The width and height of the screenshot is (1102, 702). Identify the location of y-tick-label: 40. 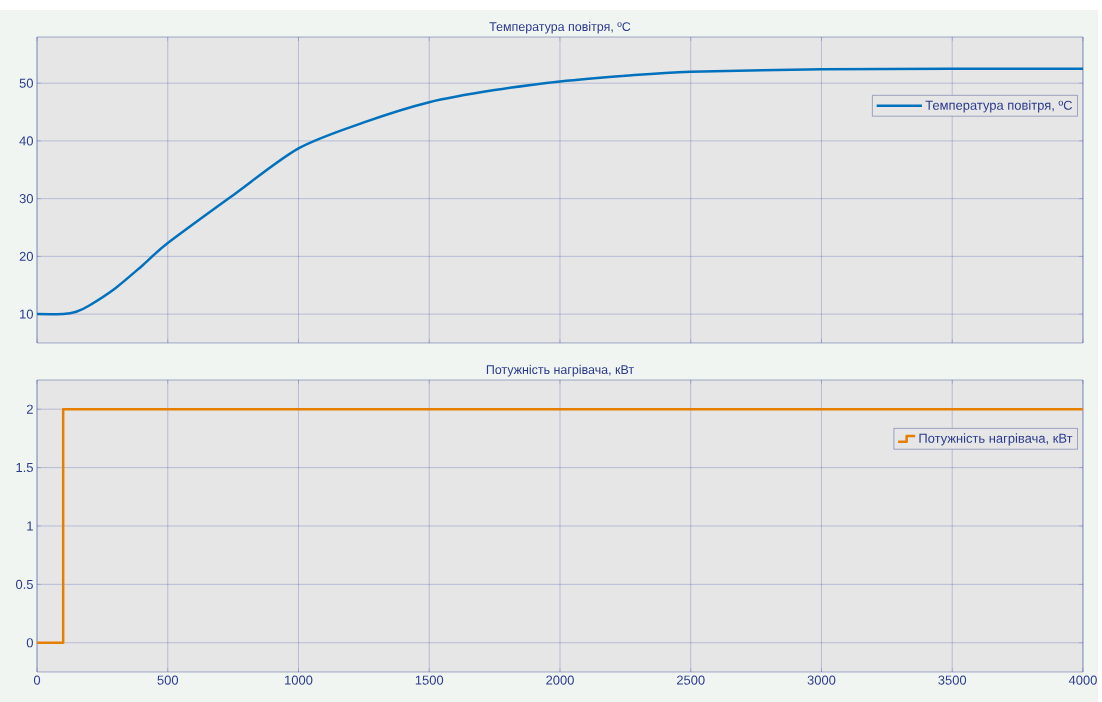
(26, 141).